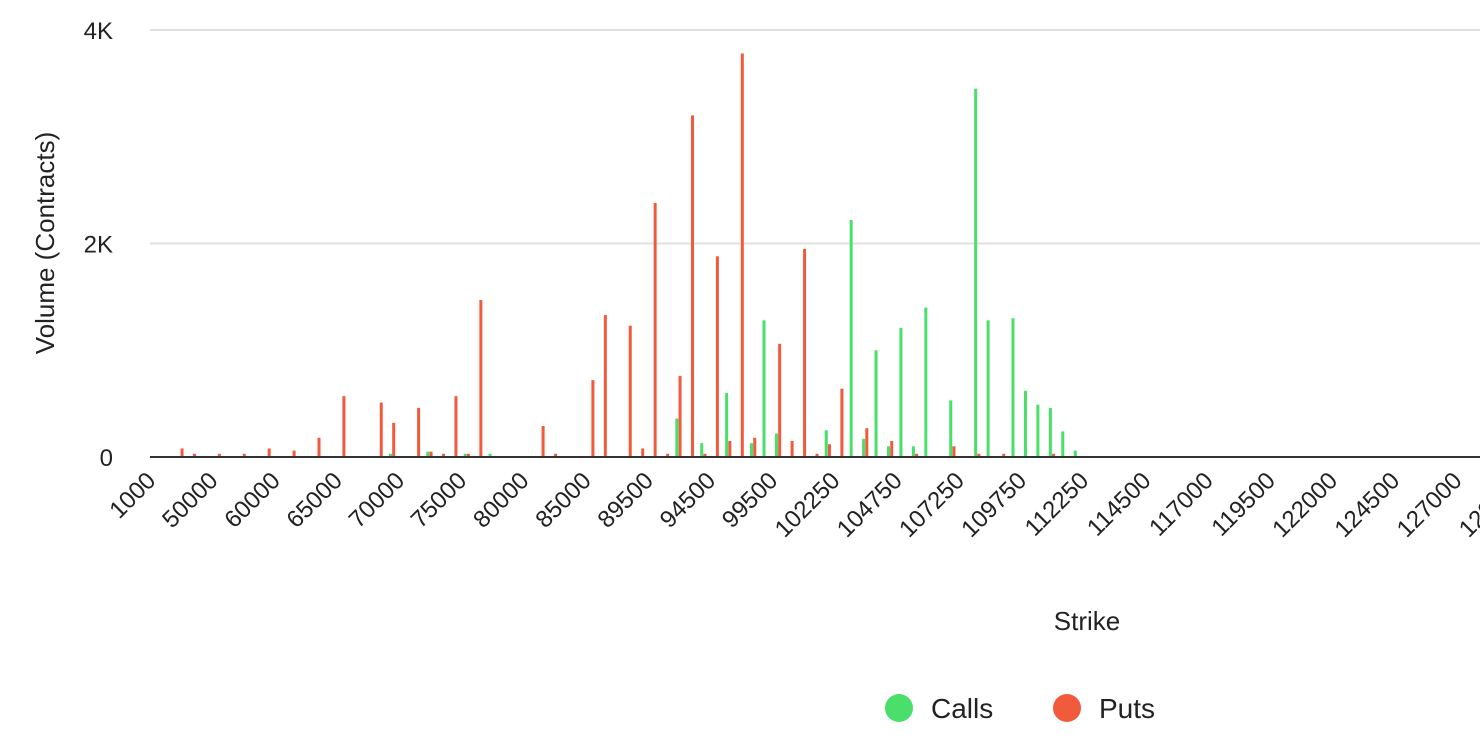 The image size is (1480, 740). I want to click on x-tick-label: 102250, so click(808, 505).